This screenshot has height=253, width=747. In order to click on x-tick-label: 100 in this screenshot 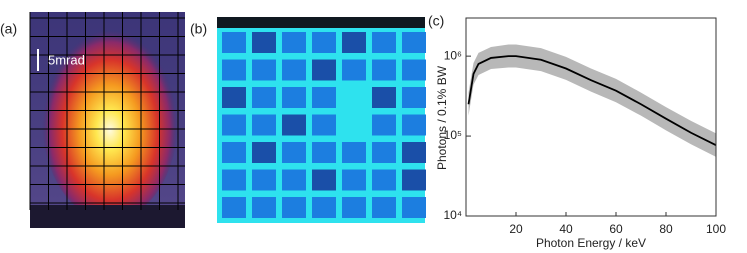, I will do `click(716, 229)`.